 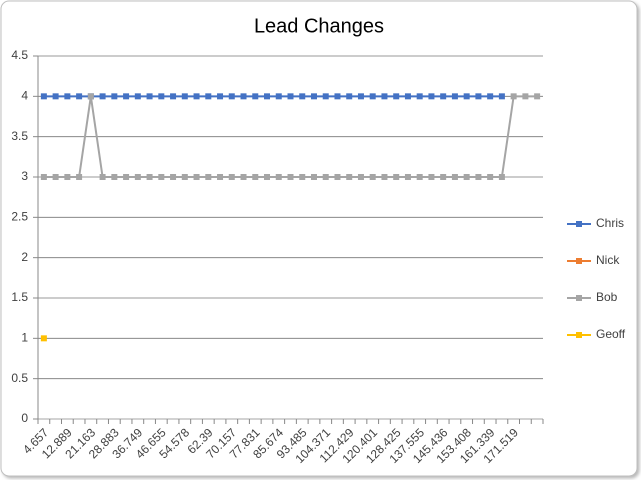 What do you see at coordinates (611, 334) in the screenshot?
I see `legend-label: Geoff` at bounding box center [611, 334].